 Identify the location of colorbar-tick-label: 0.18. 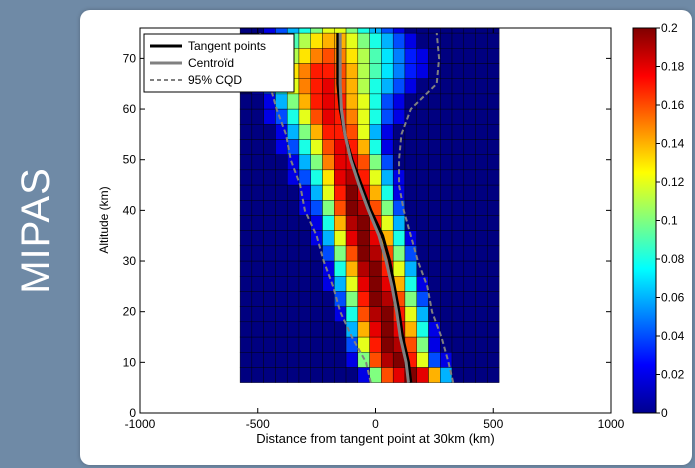
(673, 67).